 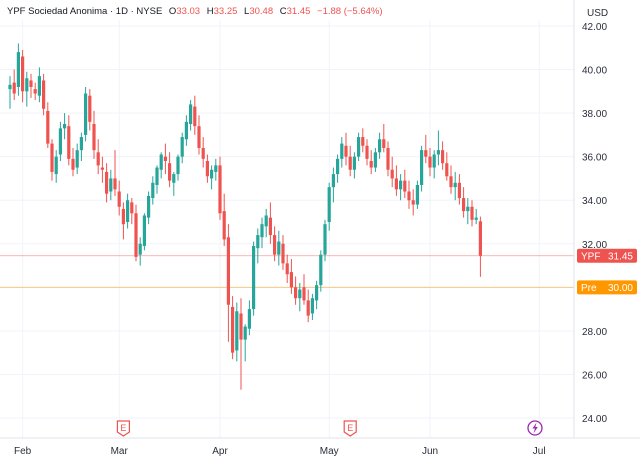 I want to click on interval: 1D, so click(x=122, y=11).